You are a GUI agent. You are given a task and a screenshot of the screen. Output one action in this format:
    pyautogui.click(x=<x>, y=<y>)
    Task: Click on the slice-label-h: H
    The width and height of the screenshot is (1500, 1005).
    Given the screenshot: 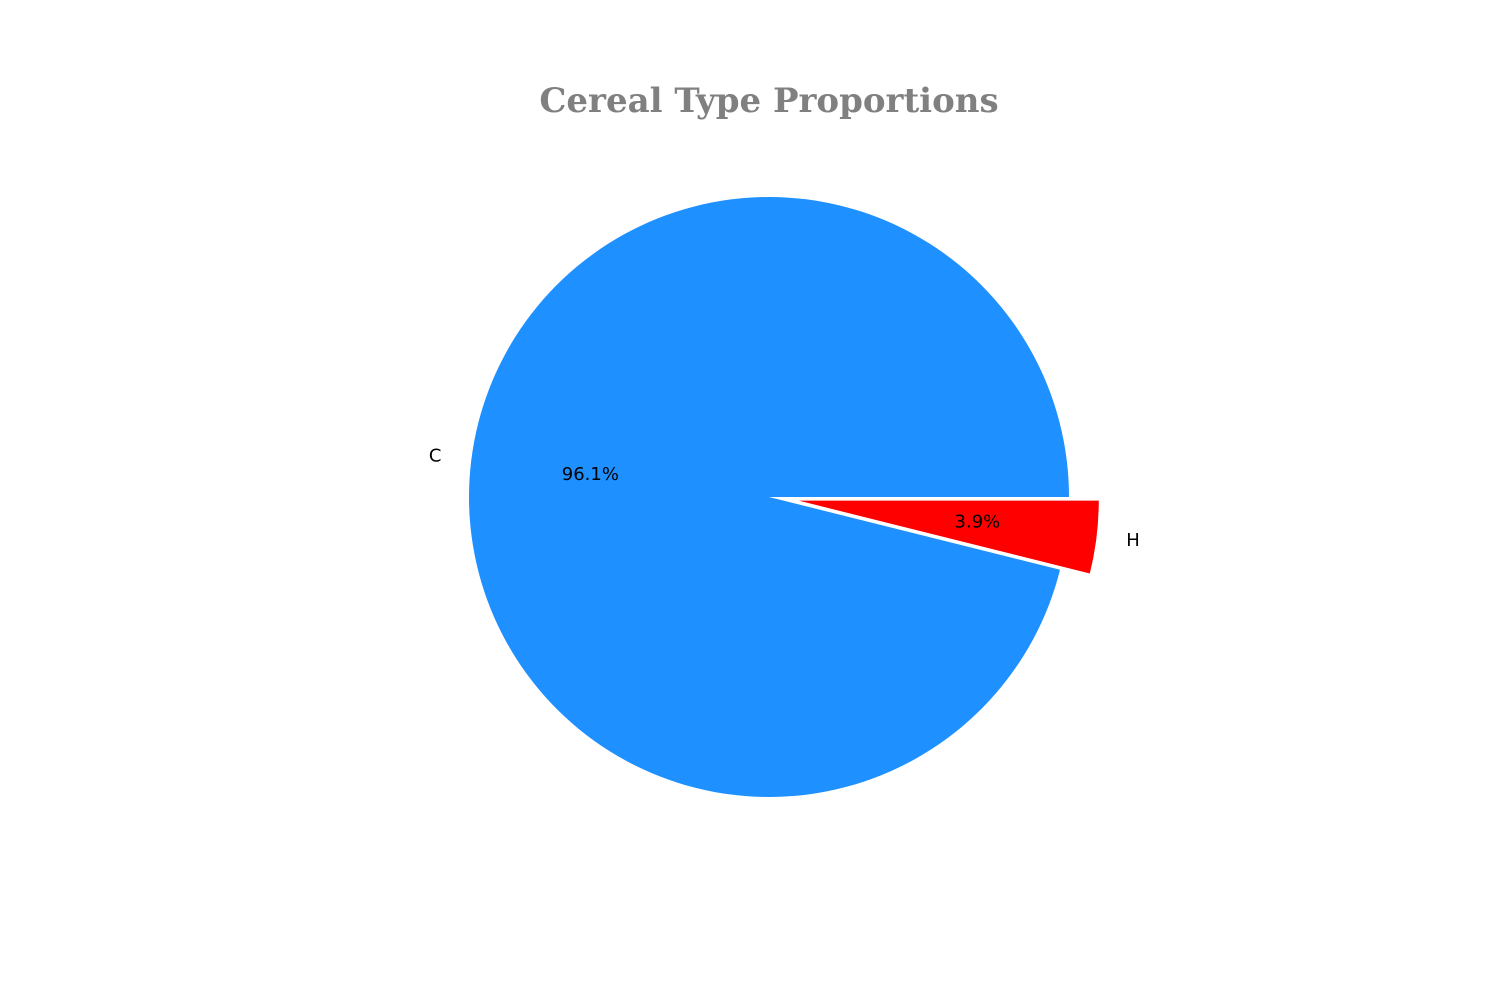 What is the action you would take?
    pyautogui.click(x=1133, y=540)
    